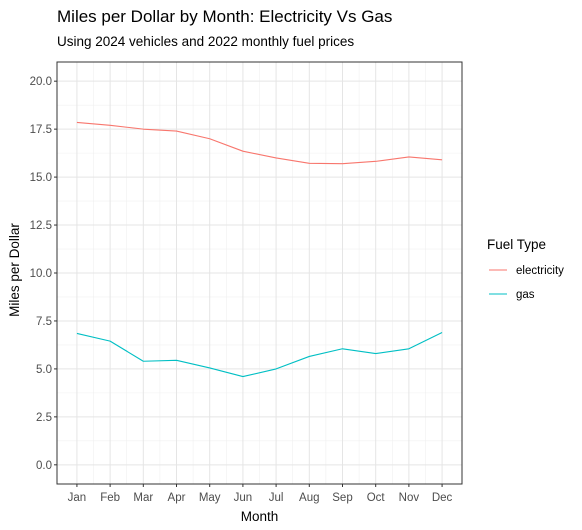  I want to click on legend: Fuel Type electricity gas, so click(525, 269).